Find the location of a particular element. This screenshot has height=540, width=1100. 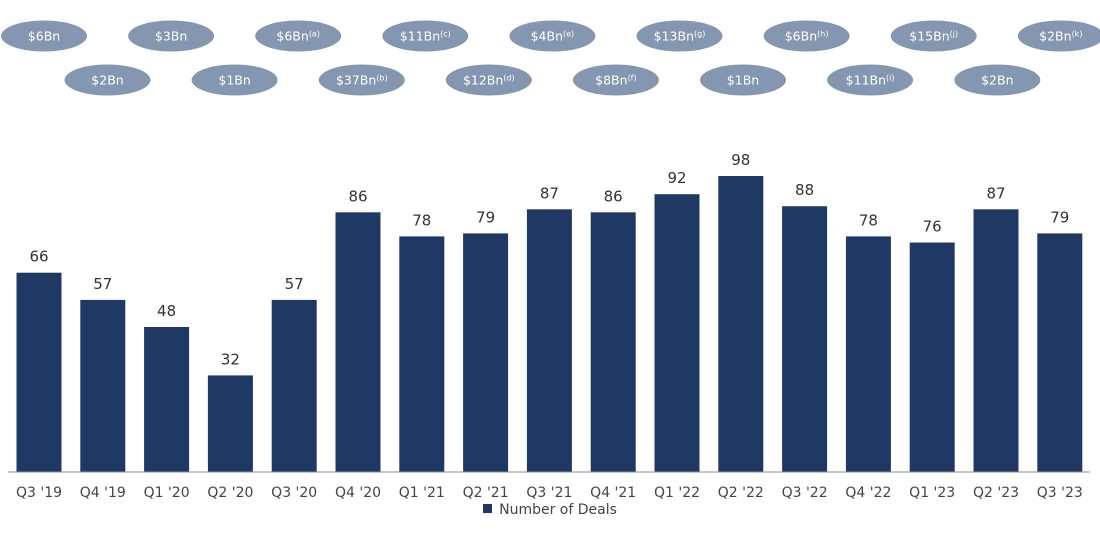

deal-value-bubble: $13Bn(g) is located at coordinates (679, 36).